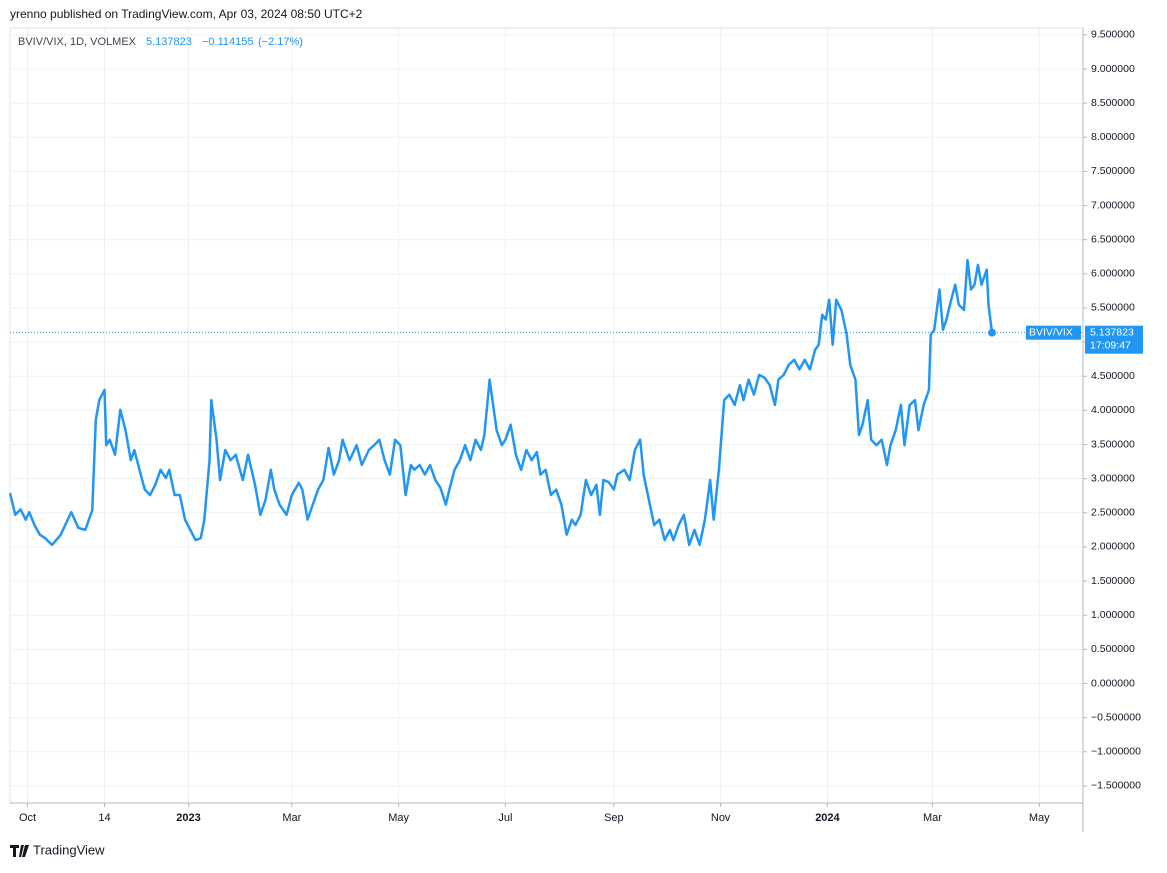 This screenshot has height=873, width=1167. I want to click on brand: TradingView, so click(57, 849).